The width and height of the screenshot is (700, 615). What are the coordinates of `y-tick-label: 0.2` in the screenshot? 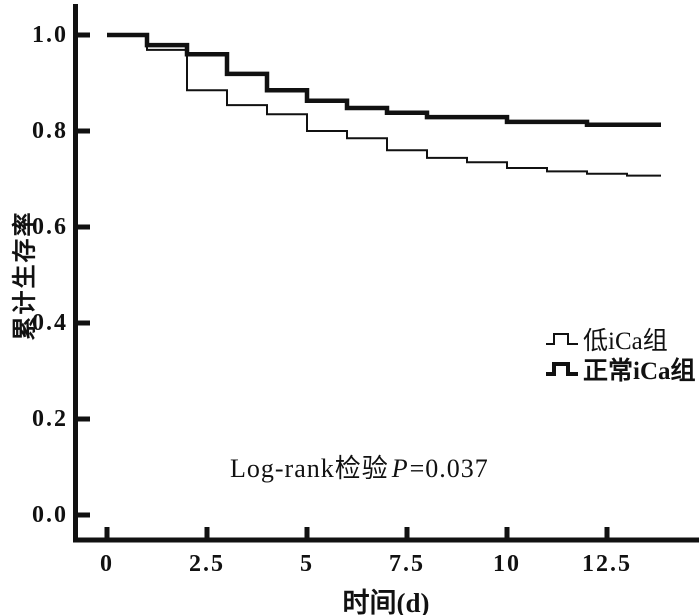 It's located at (50, 419).